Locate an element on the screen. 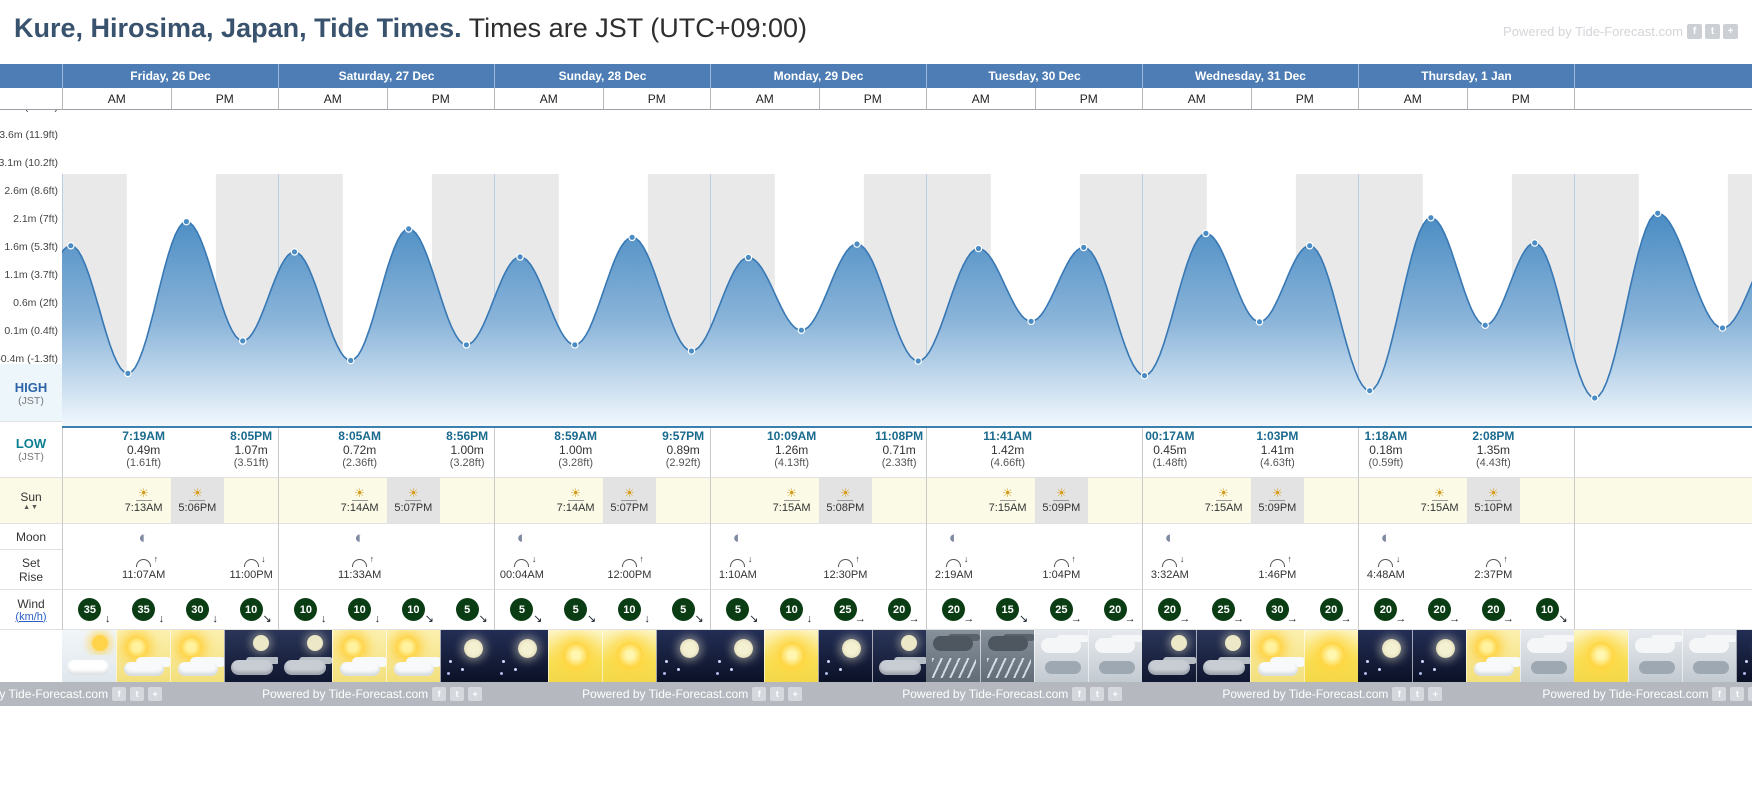 This screenshot has width=1752, height=787. high-tide-cell: 5:31PM 2.74m (8.99ft) is located at coordinates (1062, 393).